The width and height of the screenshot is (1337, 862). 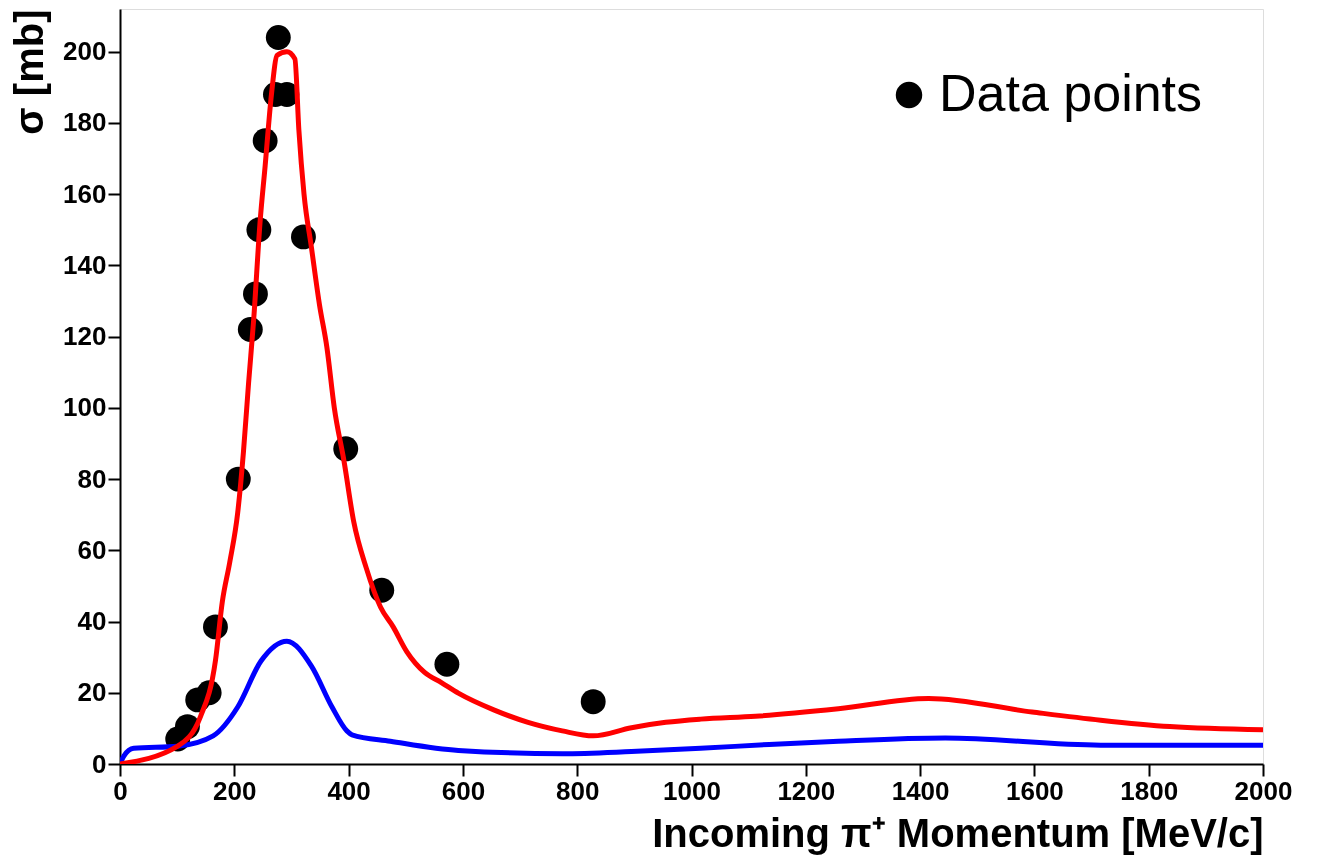 I want to click on x-tick-label: 2000, so click(x=1263, y=790).